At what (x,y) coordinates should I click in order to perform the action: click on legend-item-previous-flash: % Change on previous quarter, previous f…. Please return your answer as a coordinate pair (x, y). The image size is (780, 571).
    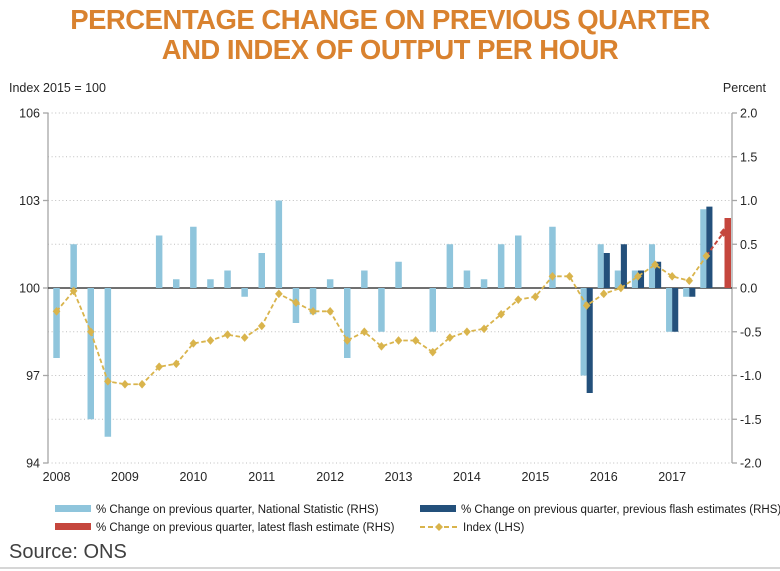
    Looking at the image, I should click on (600, 510).